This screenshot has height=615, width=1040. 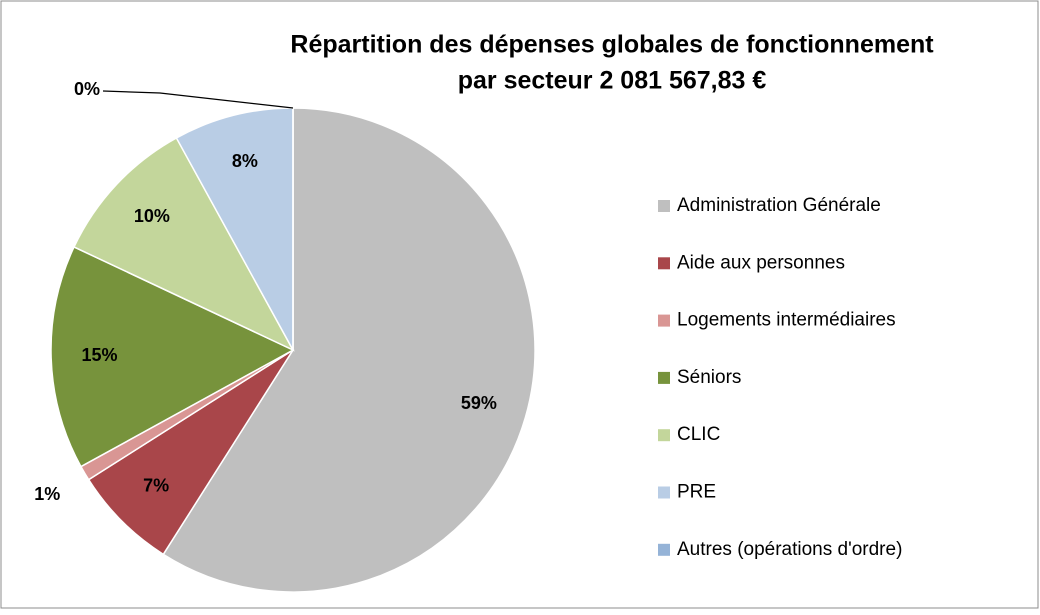 What do you see at coordinates (152, 216) in the screenshot?
I see `data-label: 10%` at bounding box center [152, 216].